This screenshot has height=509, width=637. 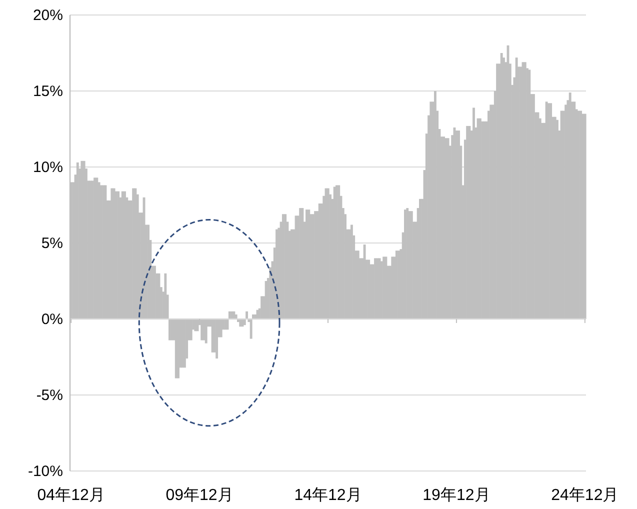 What do you see at coordinates (45, 471) in the screenshot?
I see `y-tick-label: -10%` at bounding box center [45, 471].